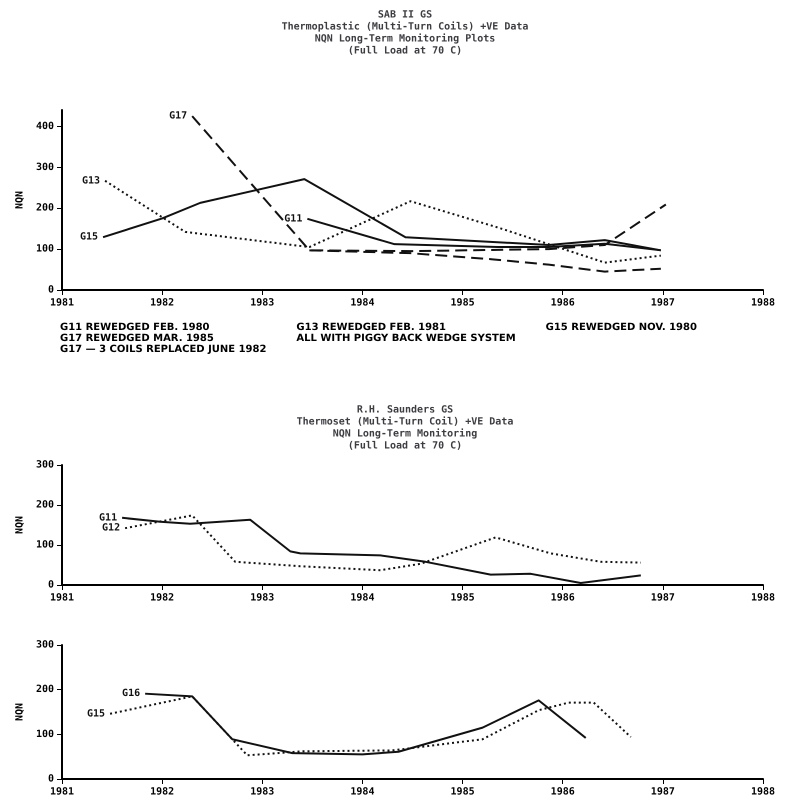  What do you see at coordinates (405, 33) in the screenshot?
I see `chart-title: SAB II GS Thermoplastic (Multi-Turn Coils) +VE Data NQN Long-Term Monitoring Plots (Full Load at 70 C)` at bounding box center [405, 33].